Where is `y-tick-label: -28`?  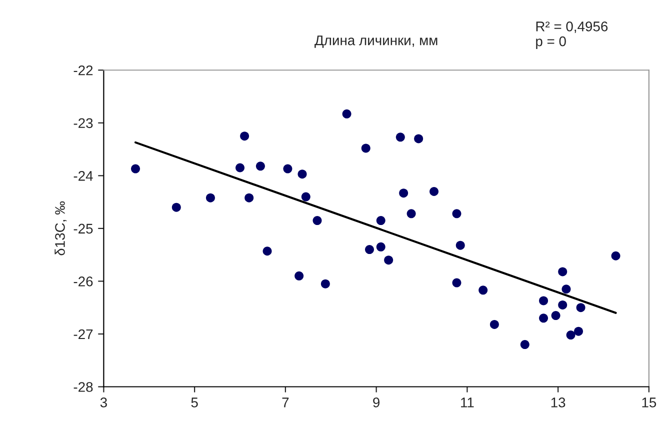 y-tick-label: -28 is located at coordinates (83, 387).